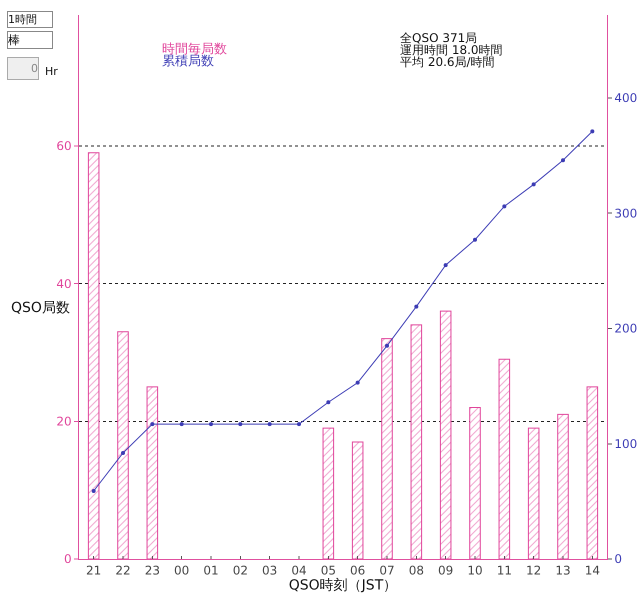  I want to click on y-tick-label: 60, so click(64, 146).